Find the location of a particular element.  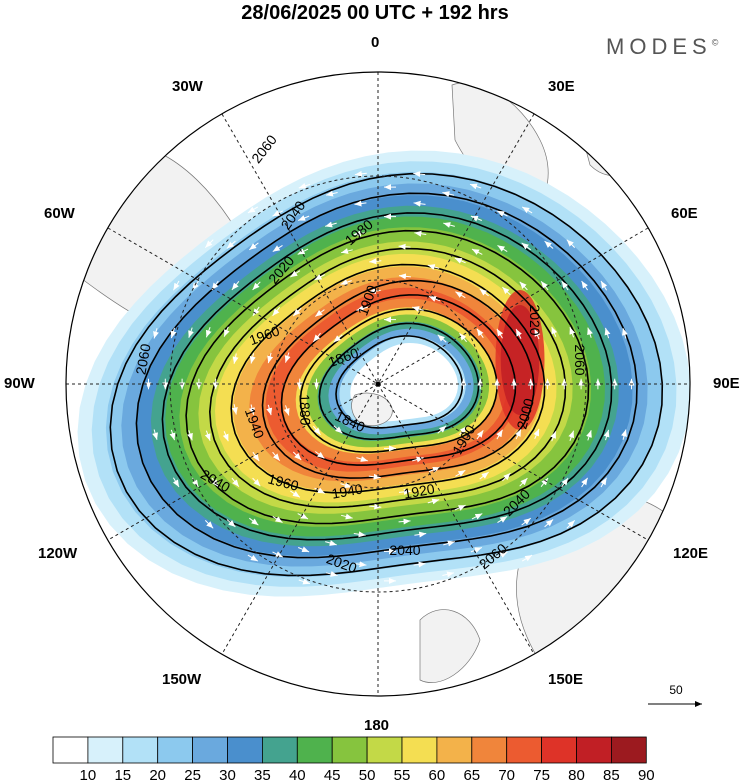

lon-label-150e: 150E is located at coordinates (566, 679).